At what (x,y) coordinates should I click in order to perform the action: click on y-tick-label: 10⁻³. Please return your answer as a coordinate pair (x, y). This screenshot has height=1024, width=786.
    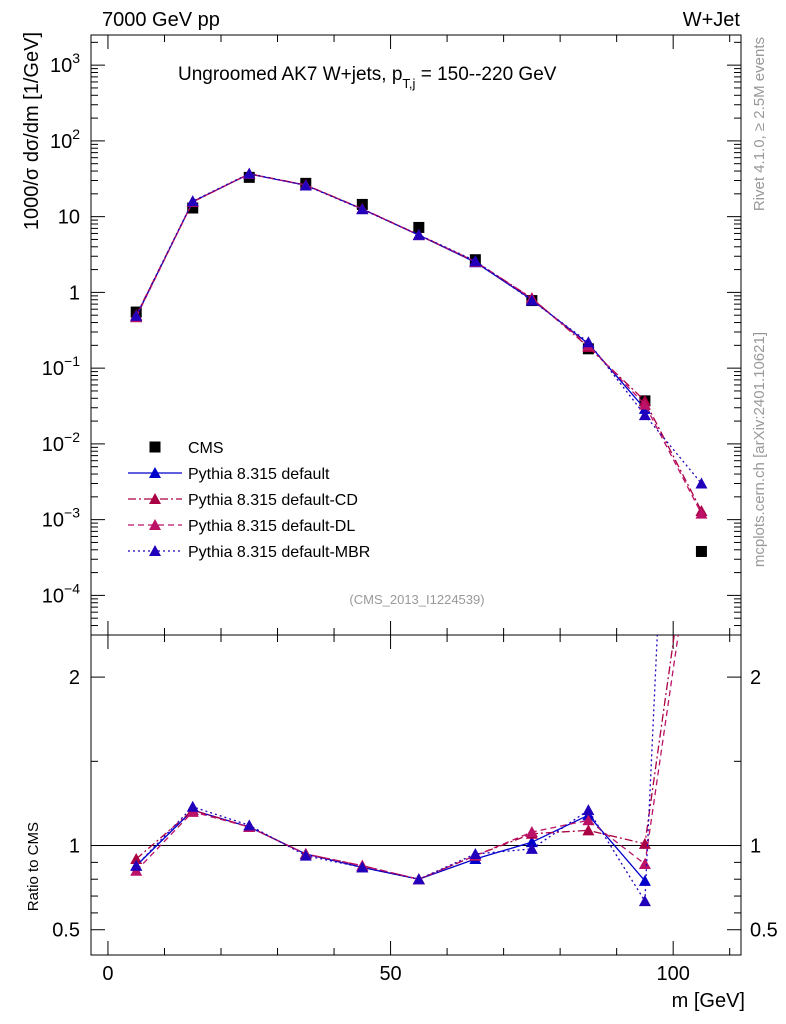
    Looking at the image, I should click on (61, 518).